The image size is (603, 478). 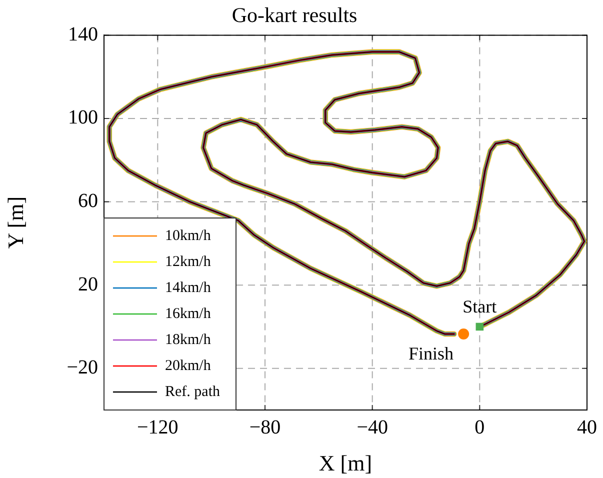 I want to click on y-tick-label: −20, so click(x=82, y=367).